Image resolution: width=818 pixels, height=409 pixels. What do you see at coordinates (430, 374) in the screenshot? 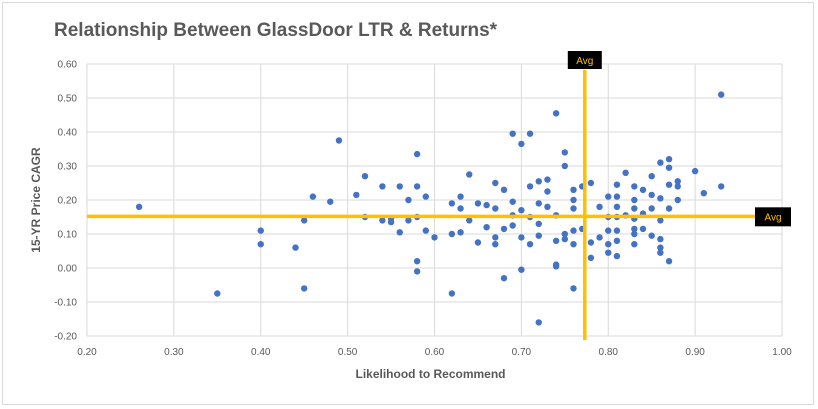
I see `x-axis-title: Likelihood to Recommend` at bounding box center [430, 374].